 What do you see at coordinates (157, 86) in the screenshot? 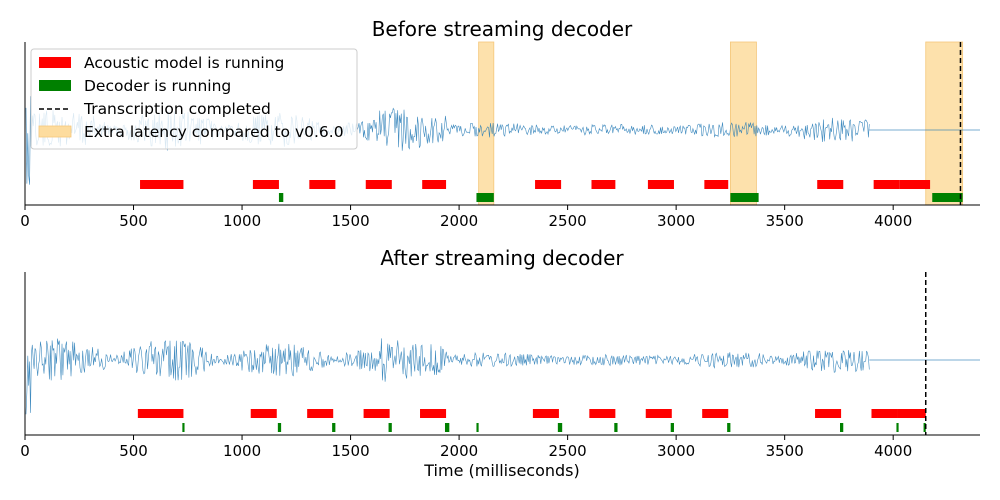
I see `legend-label-decoder: Decoder is running` at bounding box center [157, 86].